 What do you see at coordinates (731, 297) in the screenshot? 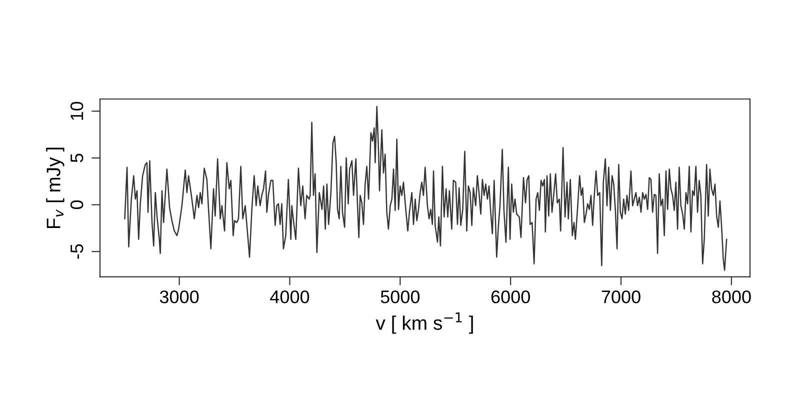
I see `x-tick-label: 8000` at bounding box center [731, 297].